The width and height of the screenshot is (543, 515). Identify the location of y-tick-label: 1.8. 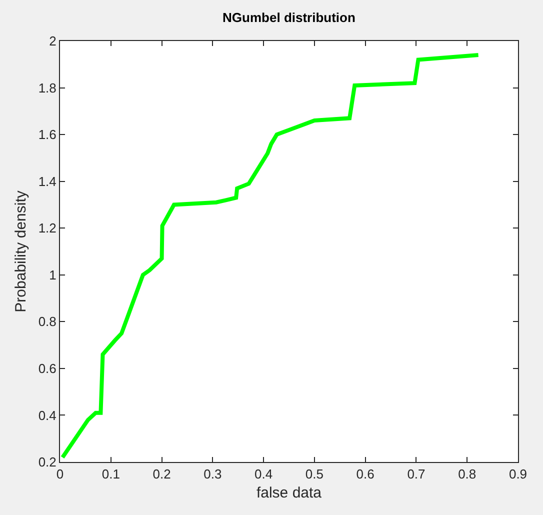
(47, 88).